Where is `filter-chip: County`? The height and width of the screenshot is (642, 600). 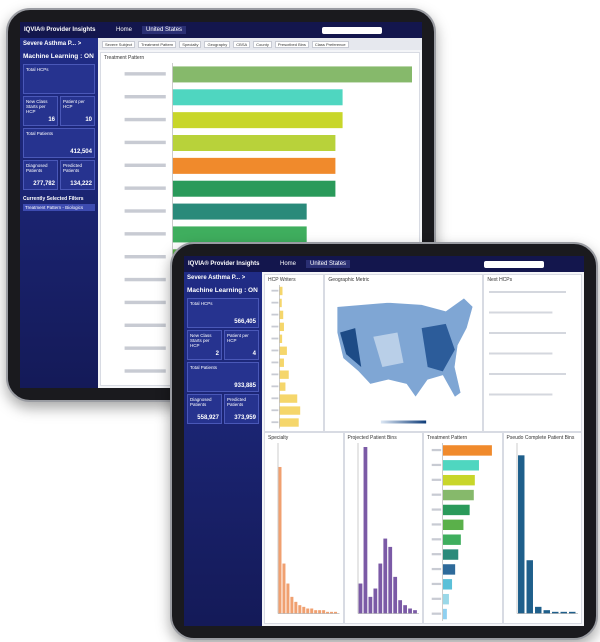
filter-chip: County is located at coordinates (262, 44).